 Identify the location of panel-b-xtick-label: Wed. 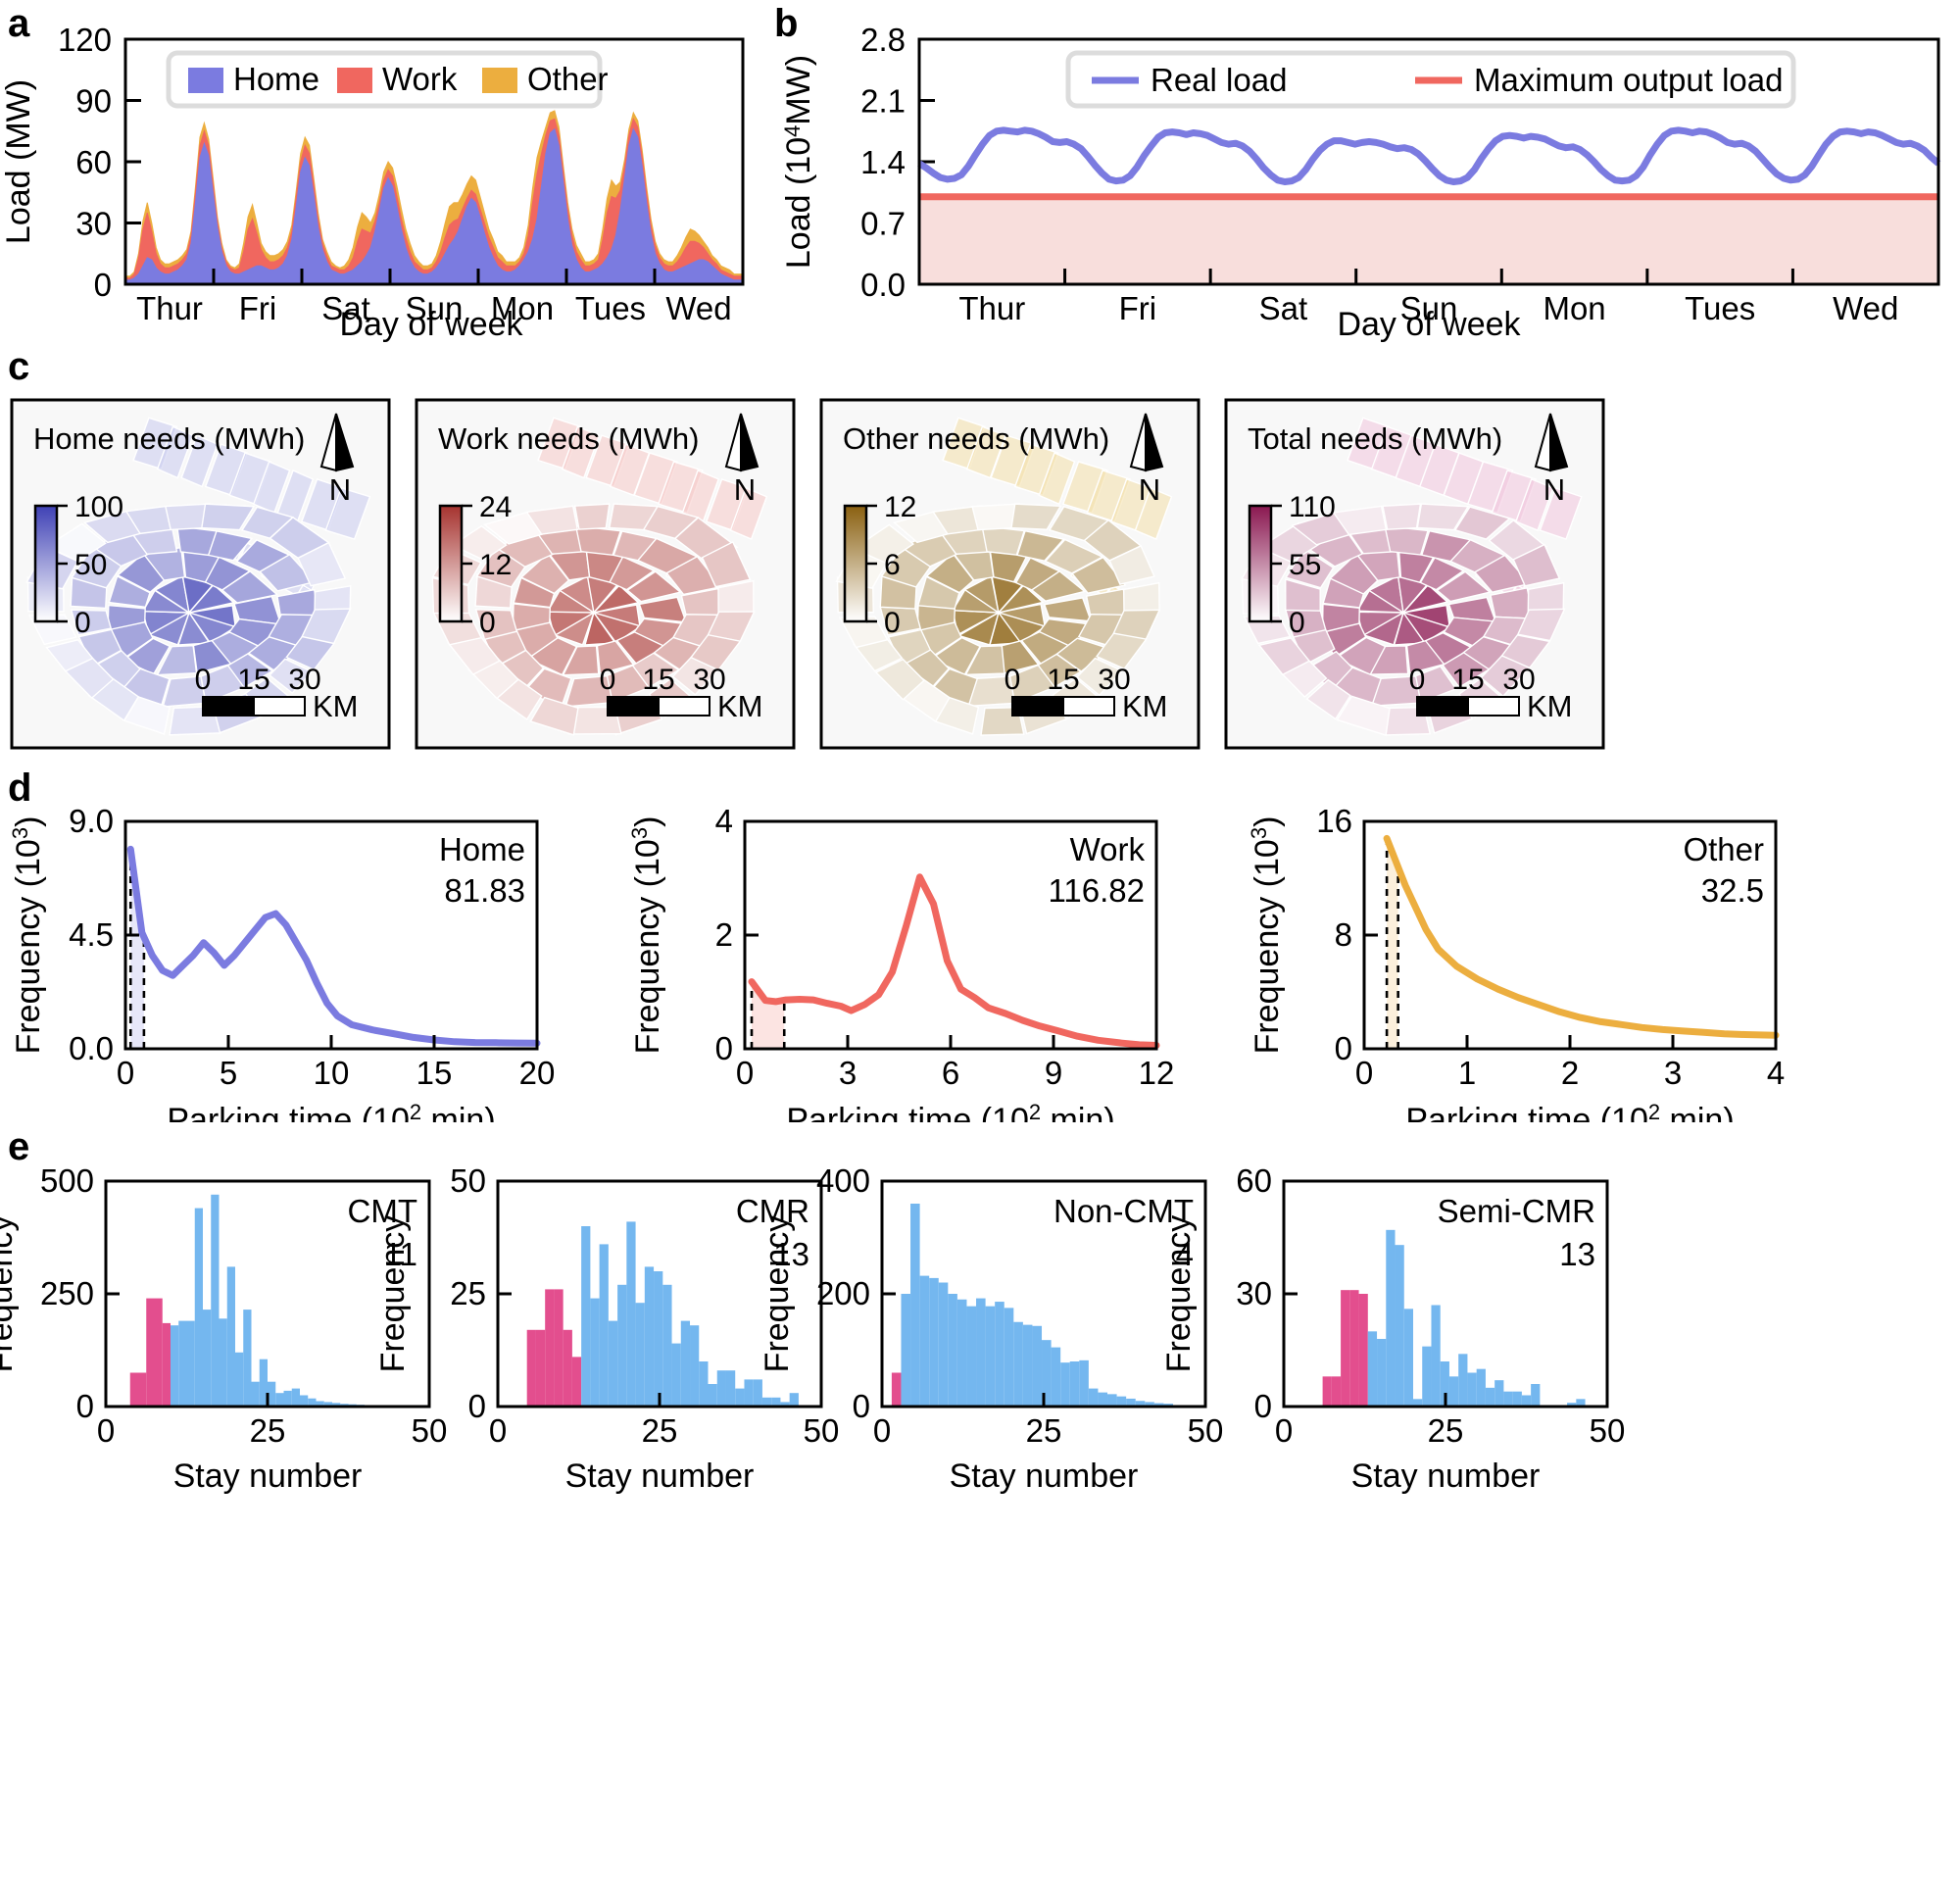
(1865, 308).